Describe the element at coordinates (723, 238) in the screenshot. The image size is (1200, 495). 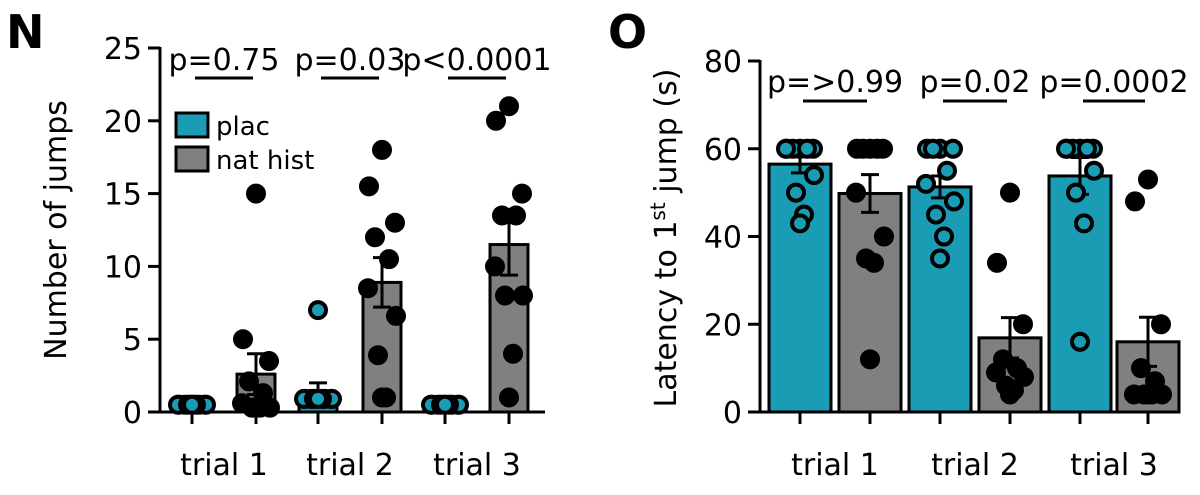
I see `y-tick-label: 40` at that location.